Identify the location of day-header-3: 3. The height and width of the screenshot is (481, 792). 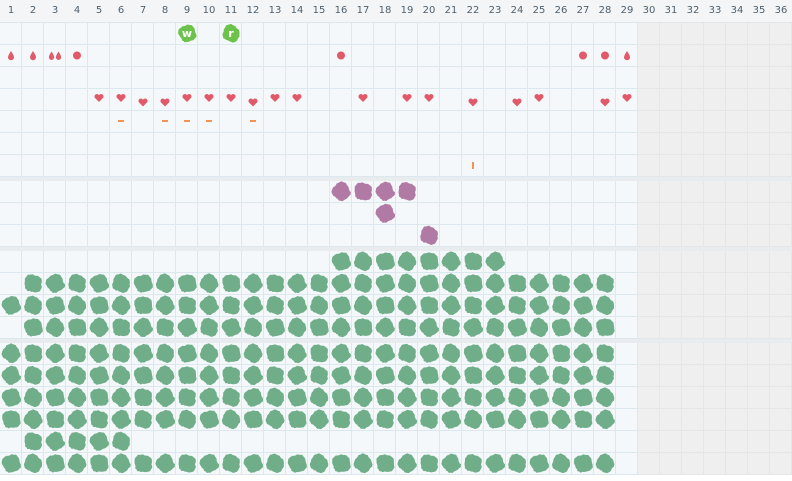
(55, 10).